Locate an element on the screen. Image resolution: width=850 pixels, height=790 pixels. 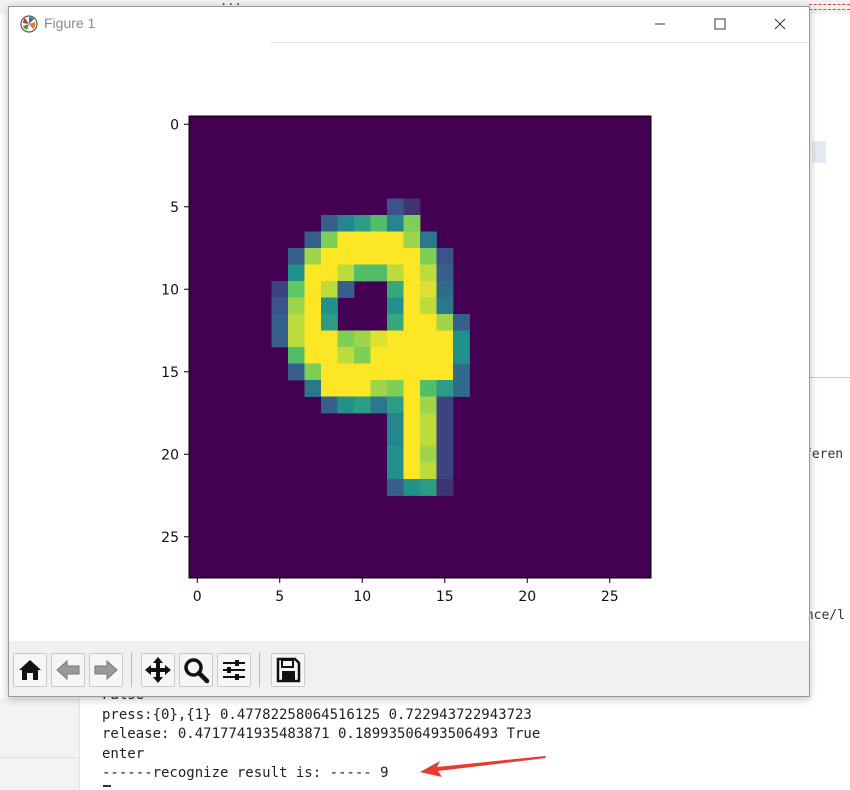
home-button is located at coordinates (30, 670).